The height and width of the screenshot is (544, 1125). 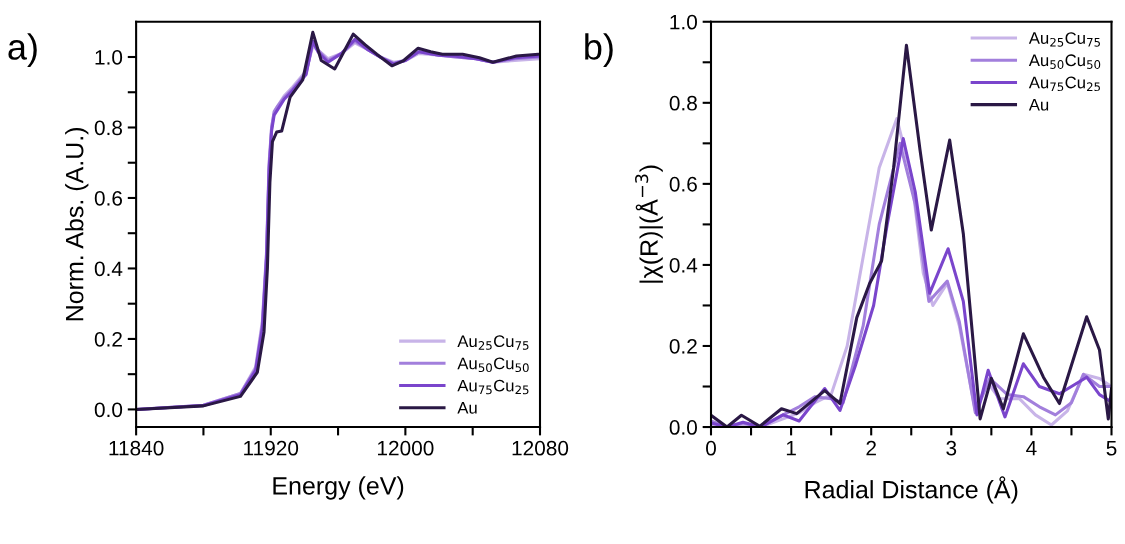 What do you see at coordinates (711, 448) in the screenshot?
I see `x-tick-label: 0` at bounding box center [711, 448].